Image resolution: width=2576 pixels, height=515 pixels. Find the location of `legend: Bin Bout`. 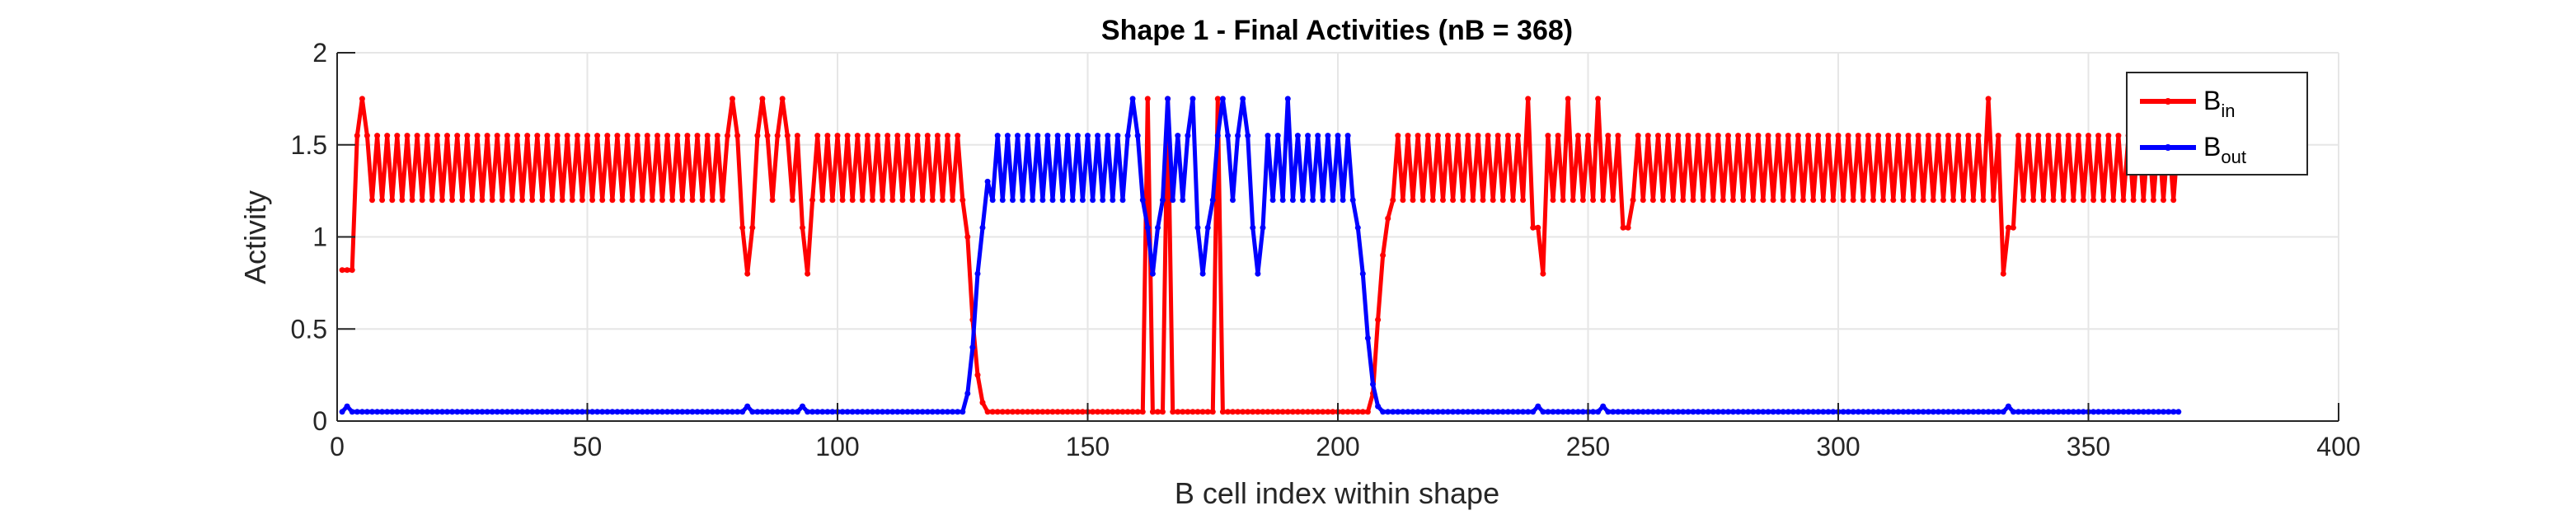

legend: Bin Bout is located at coordinates (2217, 124).